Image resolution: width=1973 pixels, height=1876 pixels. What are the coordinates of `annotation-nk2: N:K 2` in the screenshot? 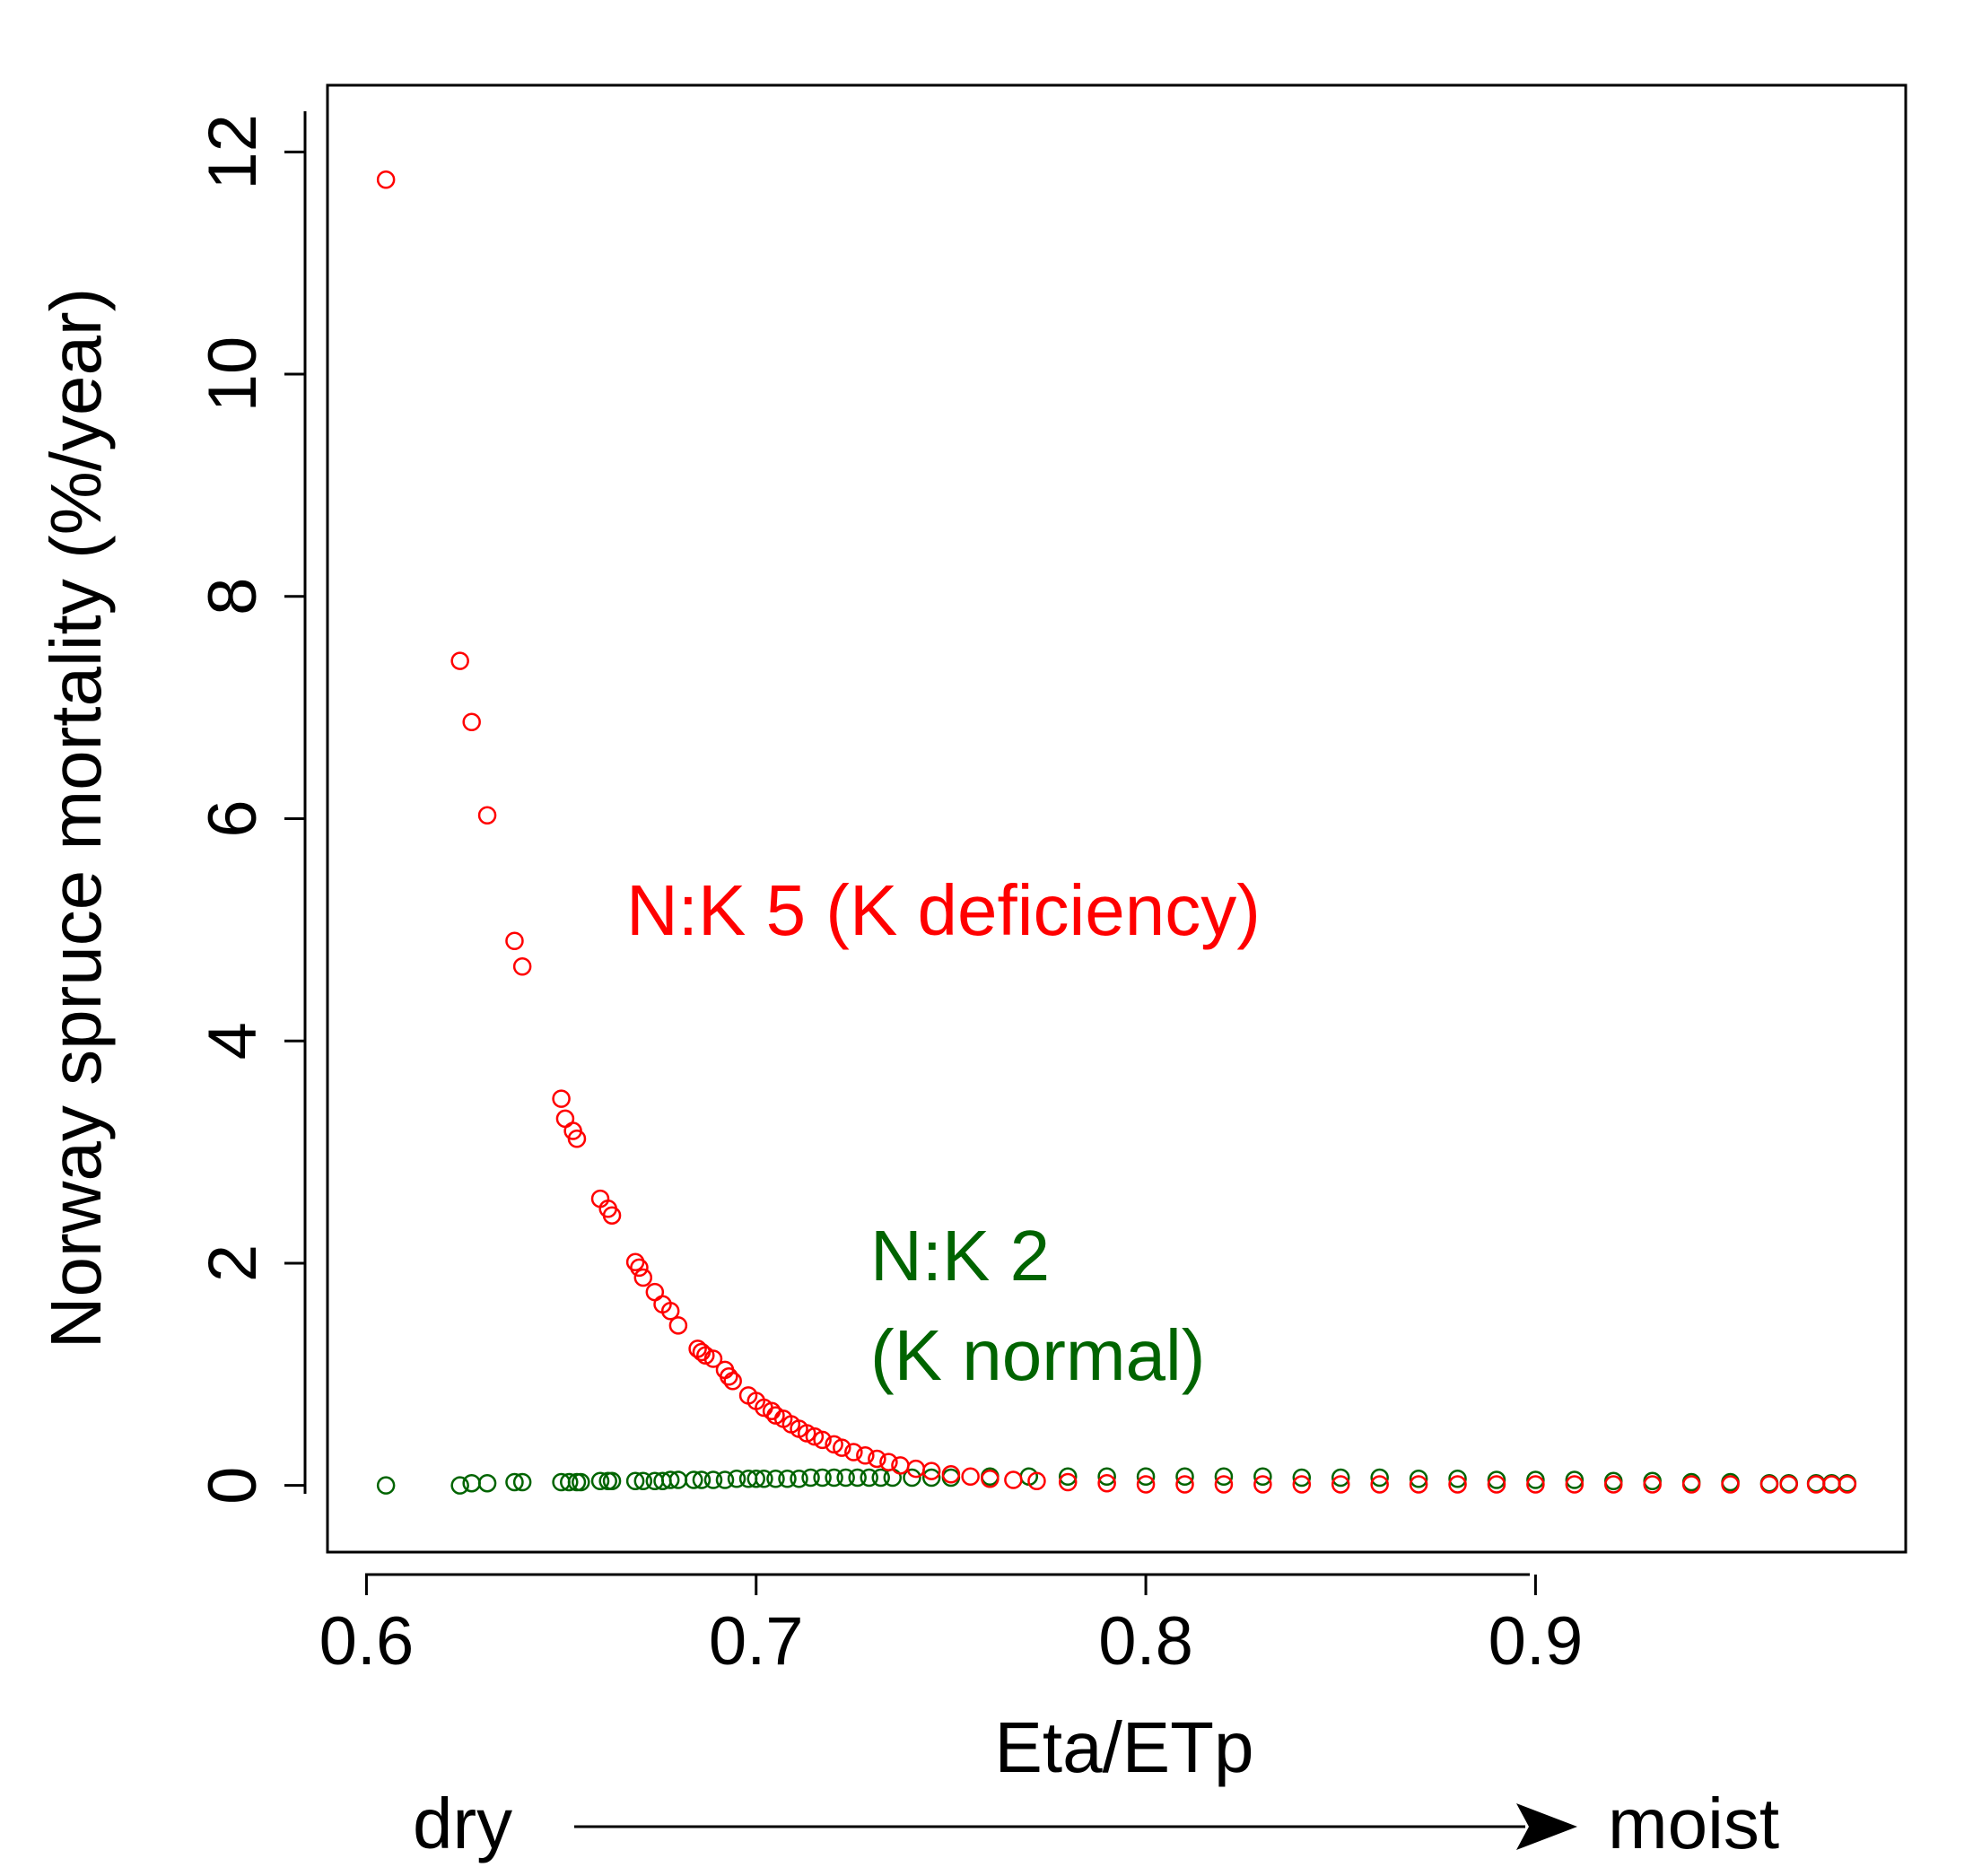 It's located at (960, 1256).